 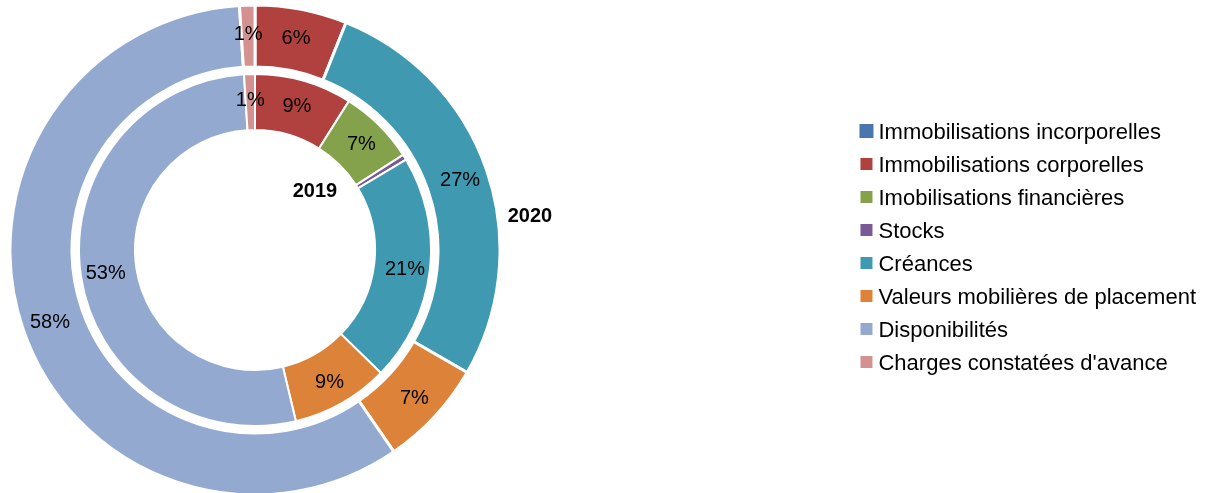 What do you see at coordinates (248, 33) in the screenshot?
I see `data-label: 1%` at bounding box center [248, 33].